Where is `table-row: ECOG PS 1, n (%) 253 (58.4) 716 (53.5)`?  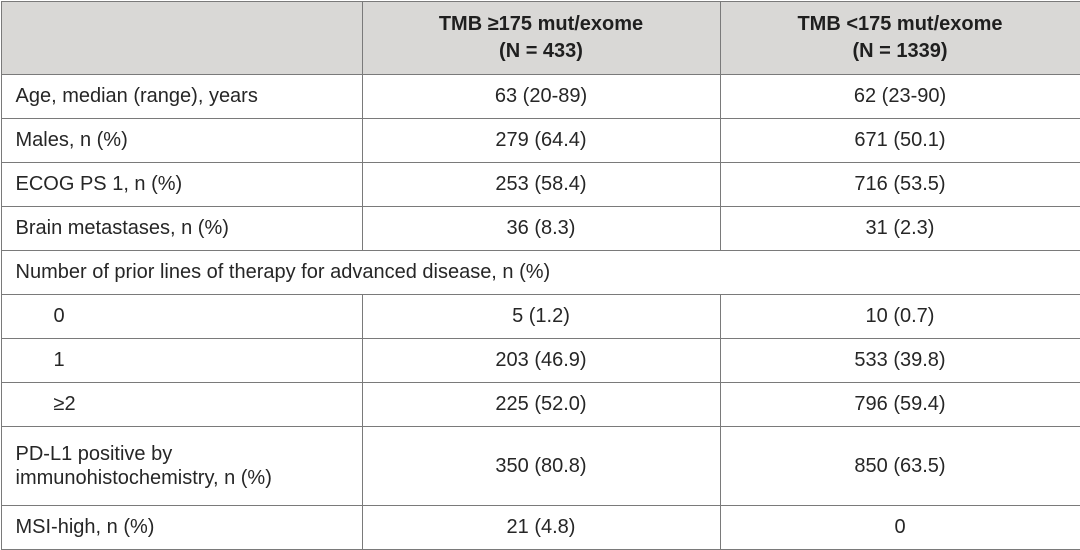 table-row: ECOG PS 1, n (%) 253 (58.4) 716 (53.5) is located at coordinates (540, 184).